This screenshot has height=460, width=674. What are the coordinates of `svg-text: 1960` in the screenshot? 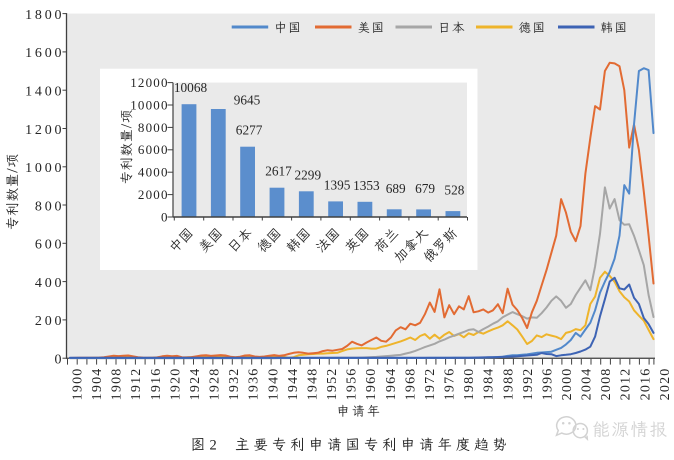 It's located at (371, 384).